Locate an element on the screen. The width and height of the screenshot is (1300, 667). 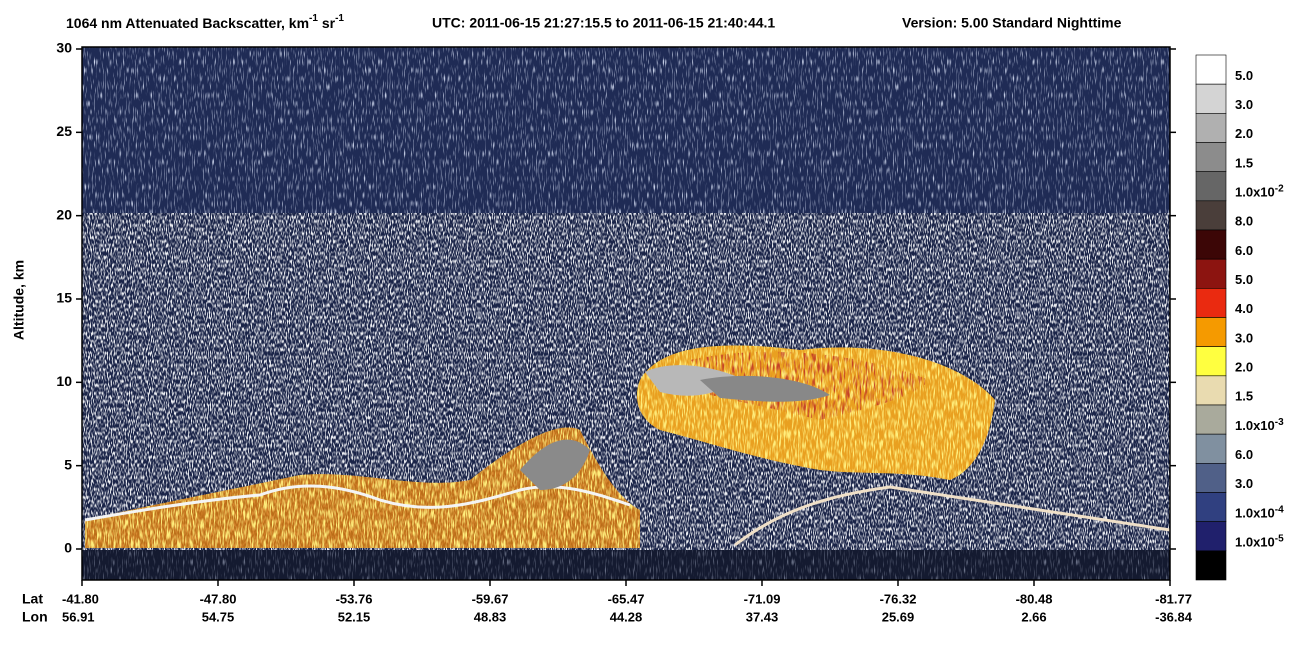
lon-label: 25.69 is located at coordinates (898, 616).